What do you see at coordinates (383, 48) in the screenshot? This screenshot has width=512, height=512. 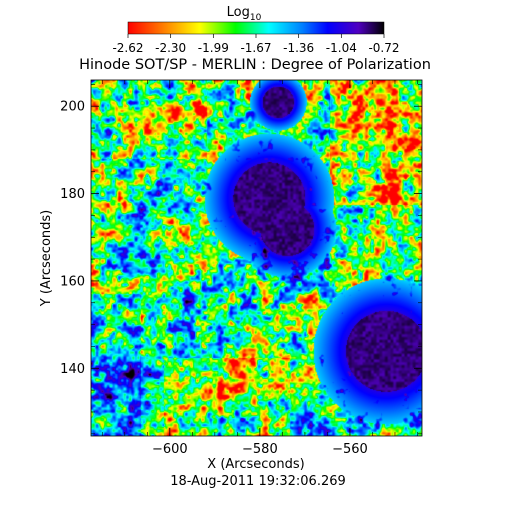 I see `colorbar-tick-label: -0.72` at bounding box center [383, 48].